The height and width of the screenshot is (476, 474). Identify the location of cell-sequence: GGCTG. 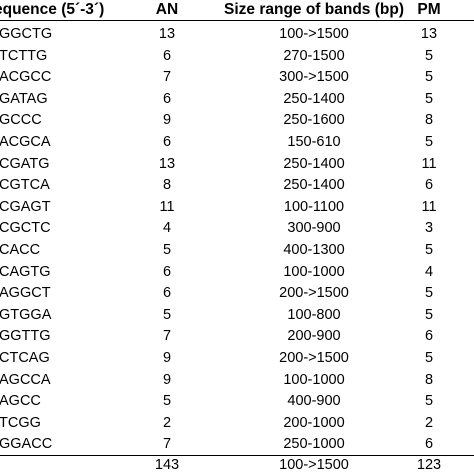
(26, 34).